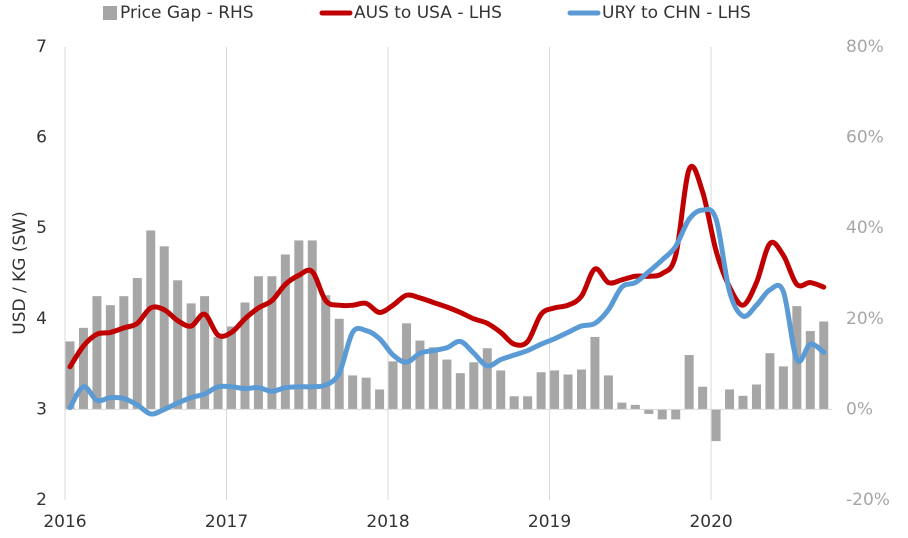  I want to click on legend-label: Price Gap - RHS, so click(187, 13).